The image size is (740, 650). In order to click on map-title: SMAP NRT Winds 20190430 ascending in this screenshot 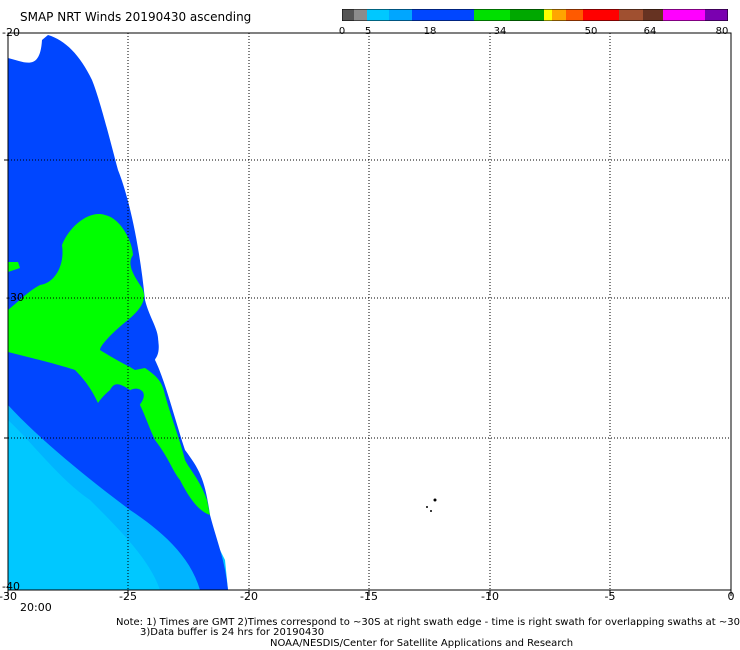, I will do `click(136, 17)`.